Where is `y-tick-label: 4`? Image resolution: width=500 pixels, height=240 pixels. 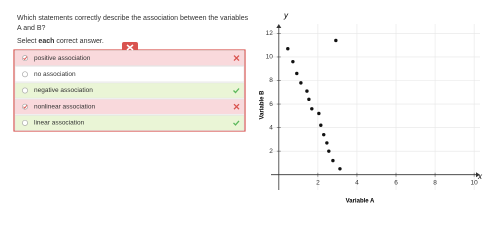 y-tick-label: 4 is located at coordinates (271, 127).